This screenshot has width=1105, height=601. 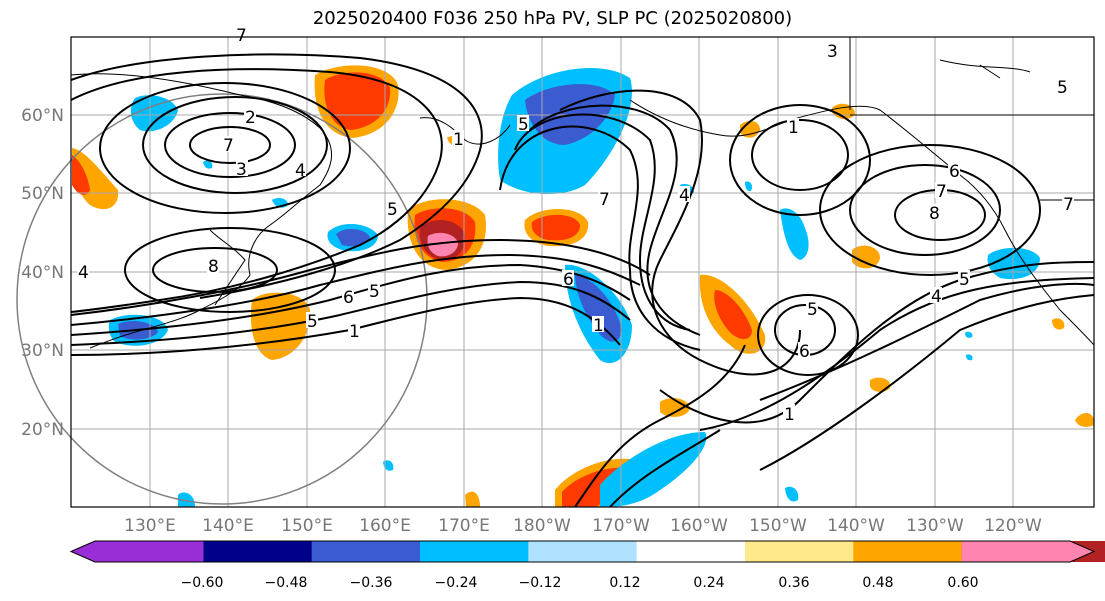 I want to click on lon-tick-label: 150°E, so click(x=307, y=526).